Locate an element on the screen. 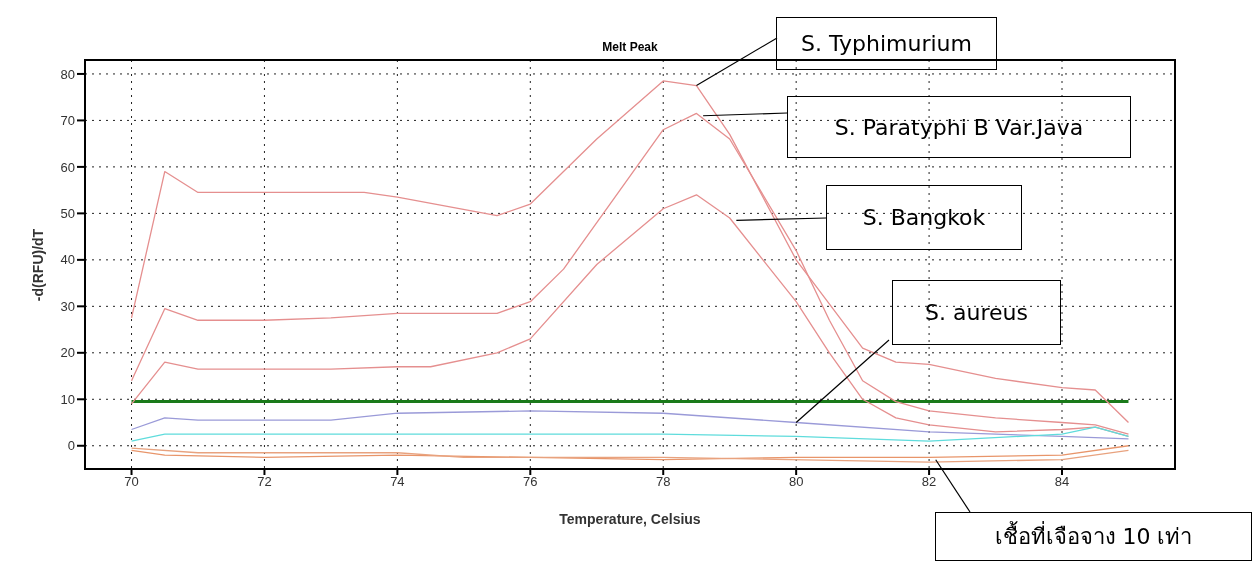  x-tick-label: 80 is located at coordinates (796, 482).